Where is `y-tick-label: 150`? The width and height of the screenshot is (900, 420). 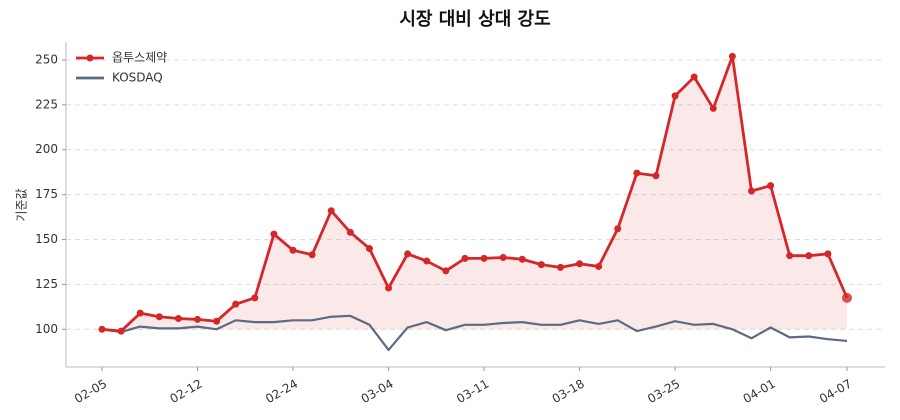
y-tick-label: 150 is located at coordinates (46, 239).